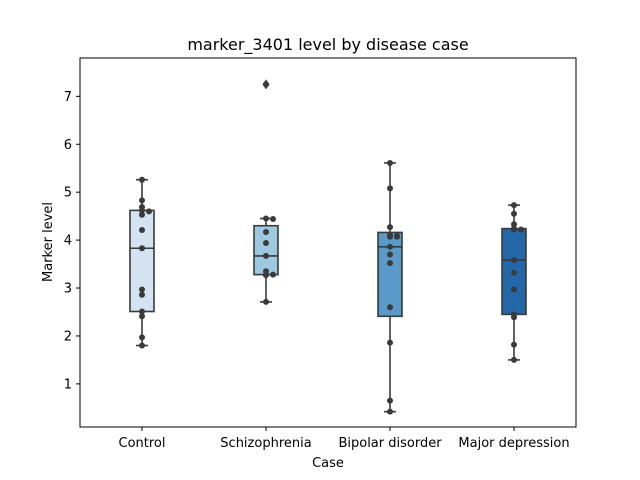 The width and height of the screenshot is (640, 480). Describe the element at coordinates (68, 193) in the screenshot. I see `y-tick-label: 5` at that location.